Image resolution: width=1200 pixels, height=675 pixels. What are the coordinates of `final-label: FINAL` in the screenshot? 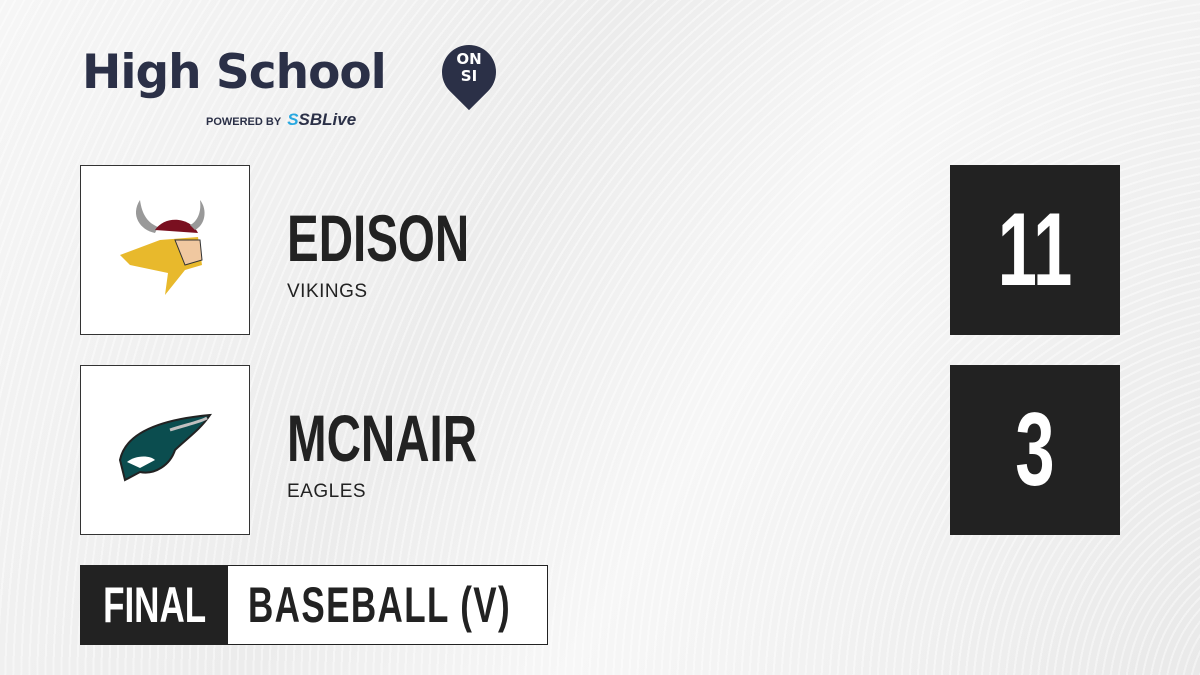 It's located at (154, 605).